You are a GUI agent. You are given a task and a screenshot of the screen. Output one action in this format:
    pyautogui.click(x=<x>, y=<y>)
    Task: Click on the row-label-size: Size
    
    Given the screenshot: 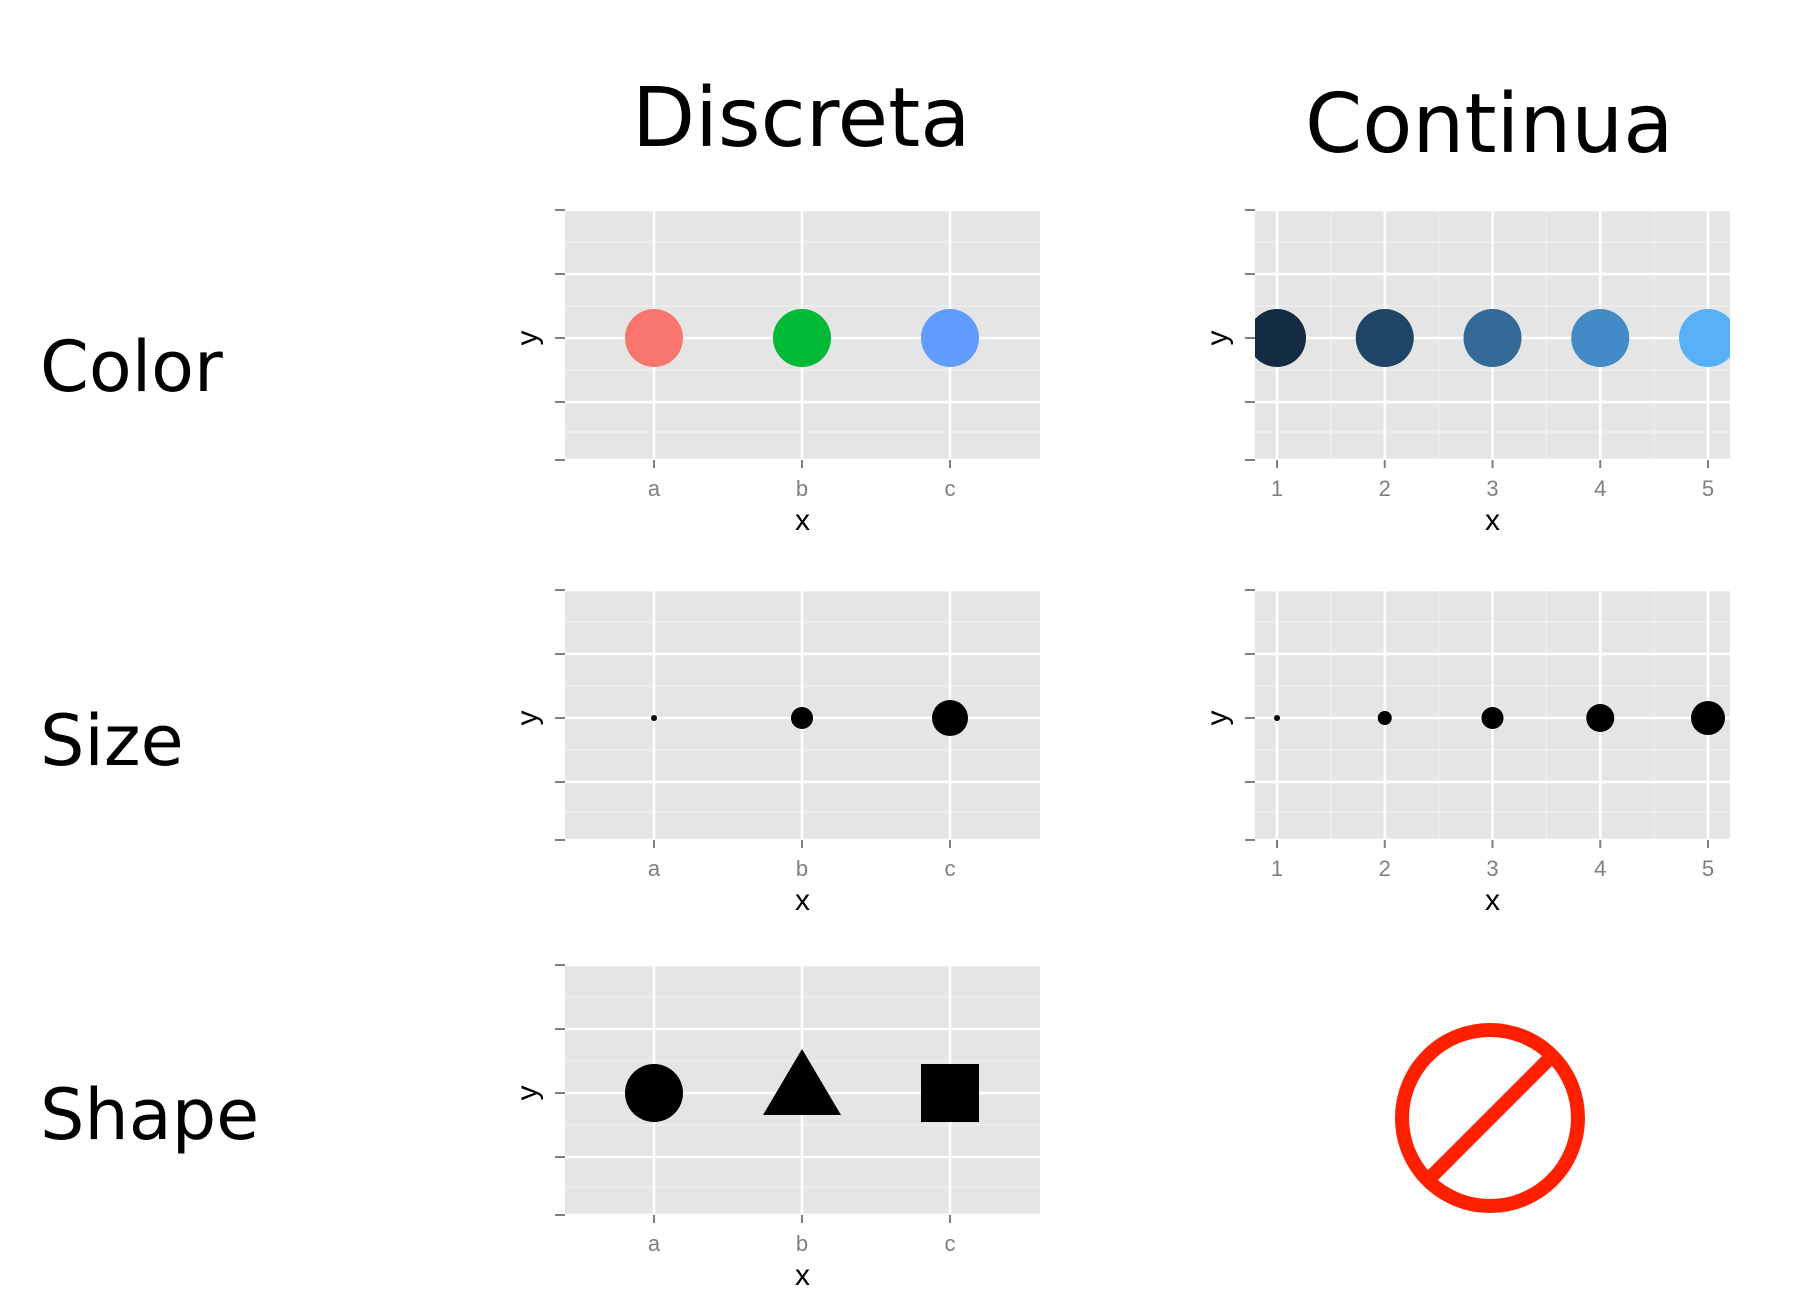 What is the action you would take?
    pyautogui.click(x=112, y=741)
    